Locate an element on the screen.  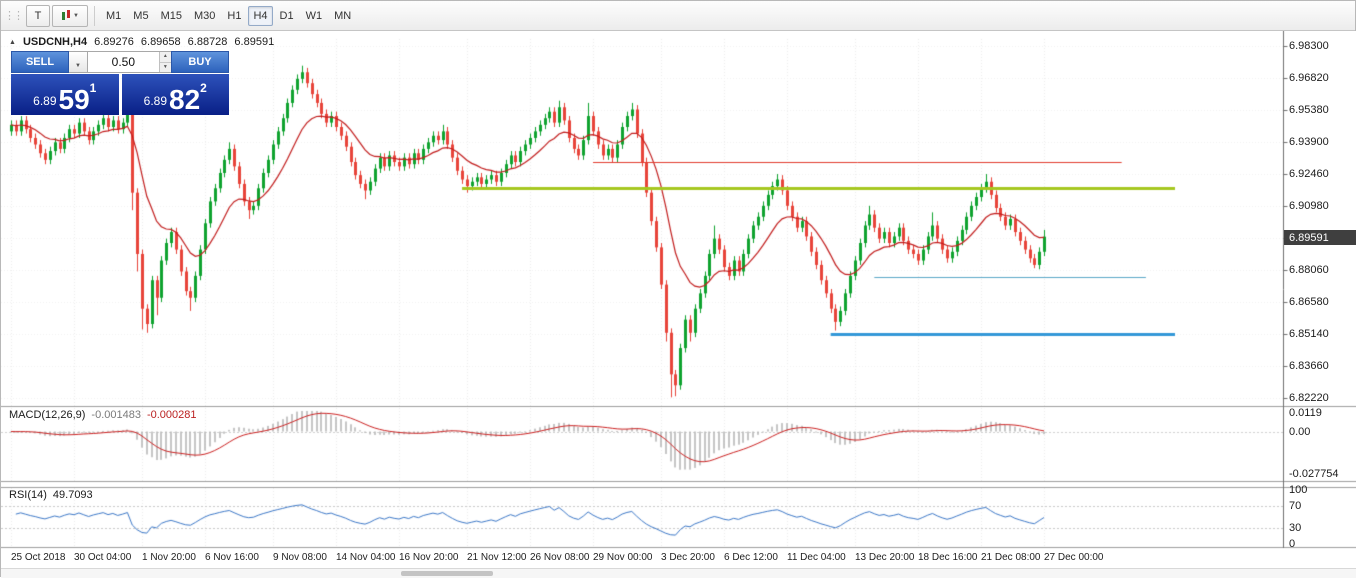
macd-tick-label: 0.0119 is located at coordinates (1305, 413).